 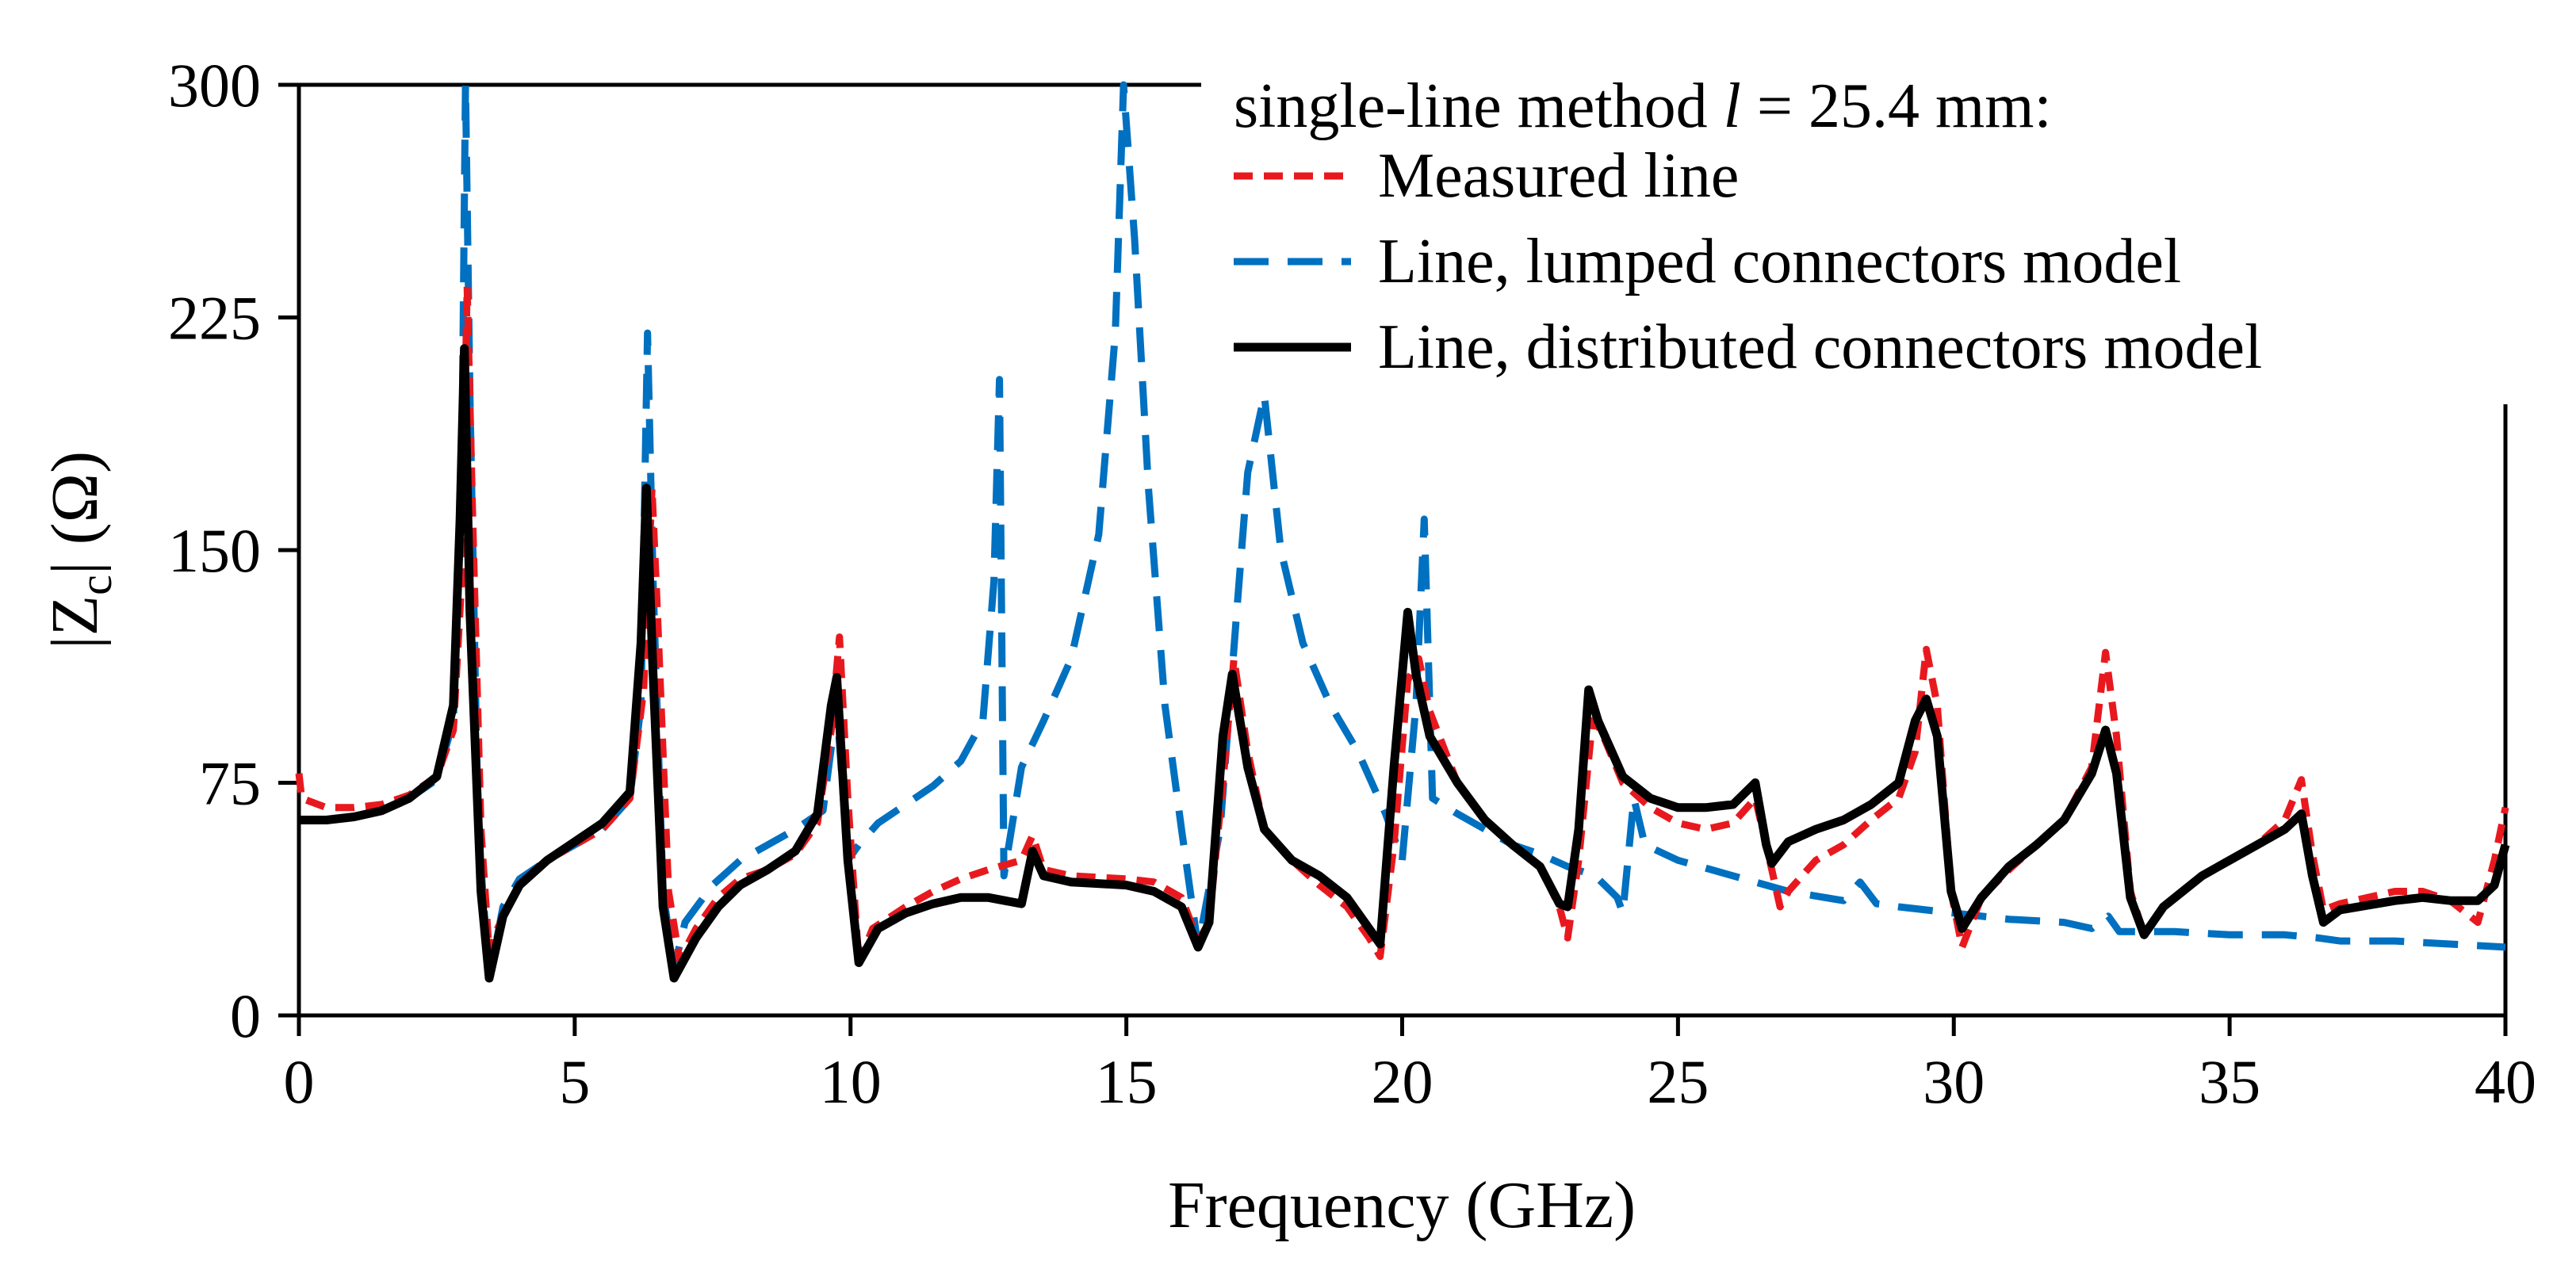 What do you see at coordinates (1954, 1081) in the screenshot?
I see `x-tick-label: 30` at bounding box center [1954, 1081].